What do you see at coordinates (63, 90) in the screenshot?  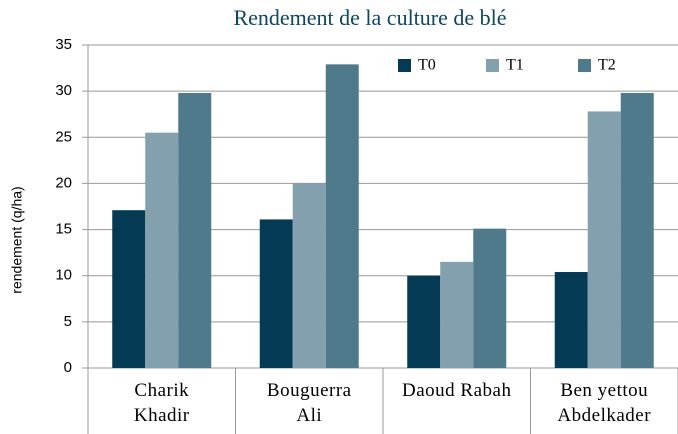 I see `y-tick-label: 30` at bounding box center [63, 90].